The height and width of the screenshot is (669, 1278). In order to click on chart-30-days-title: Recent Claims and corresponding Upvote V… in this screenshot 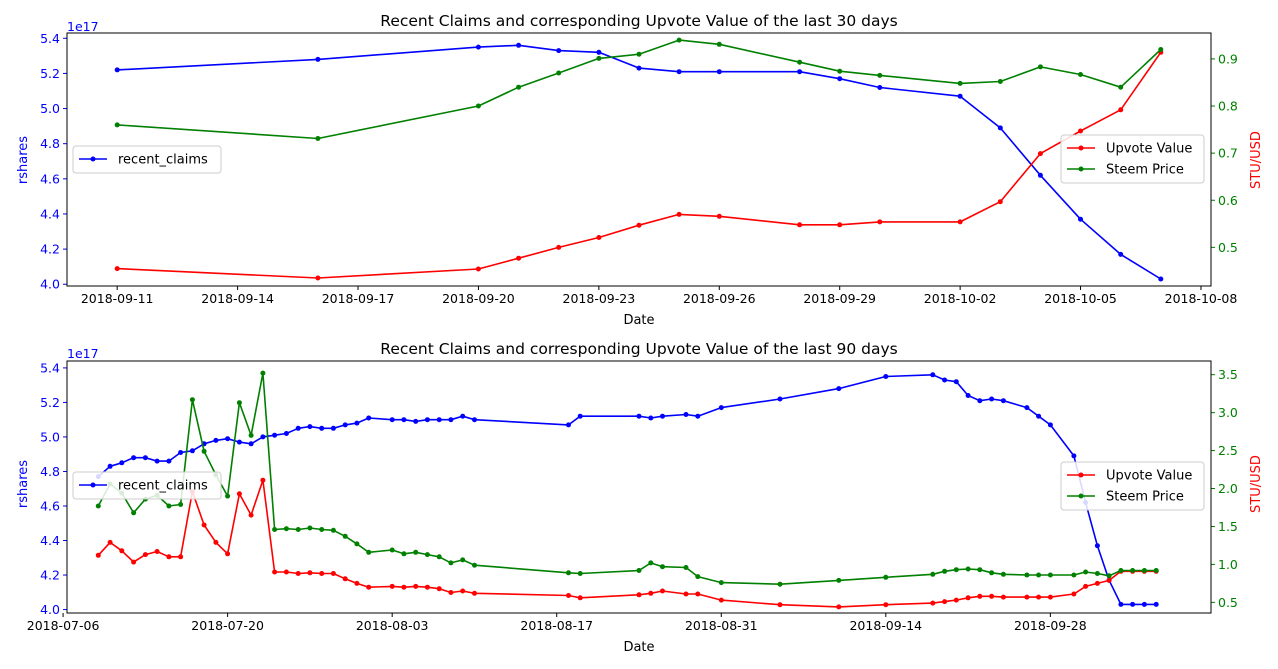, I will do `click(638, 21)`.